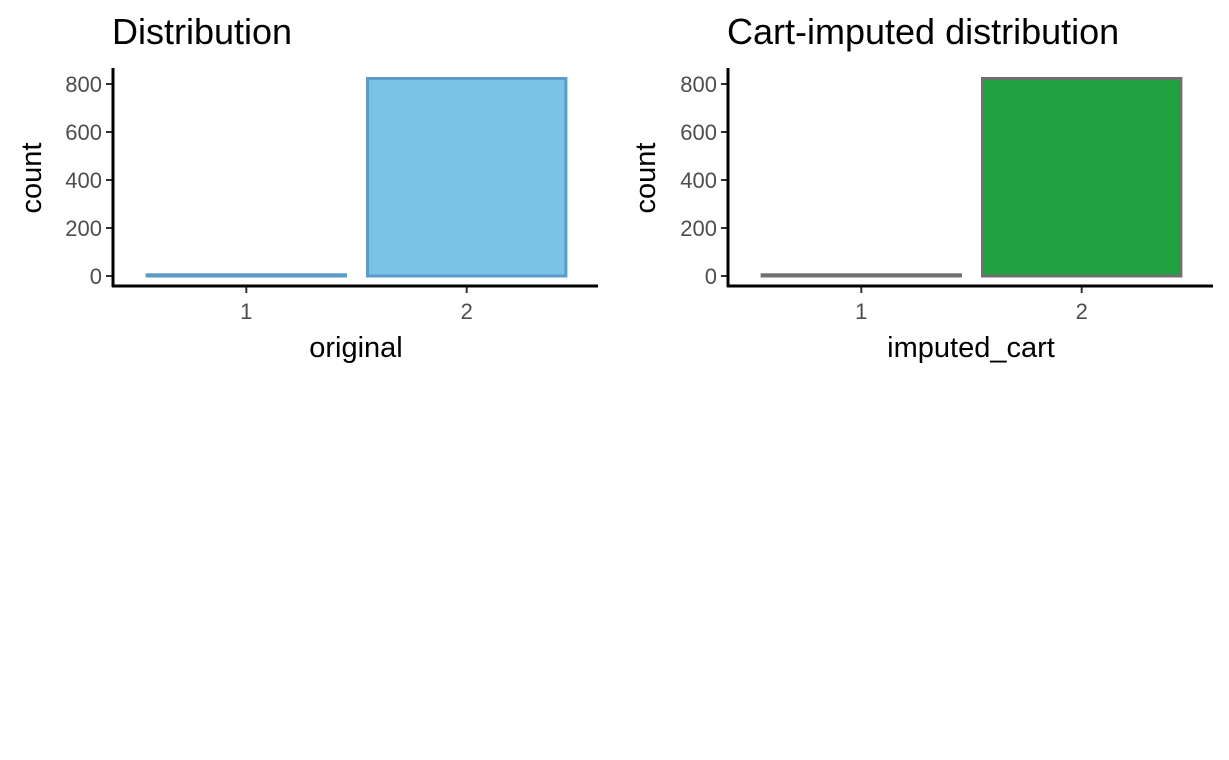  What do you see at coordinates (923, 31) in the screenshot?
I see `chart-title: Cart-imputed distribution` at bounding box center [923, 31].